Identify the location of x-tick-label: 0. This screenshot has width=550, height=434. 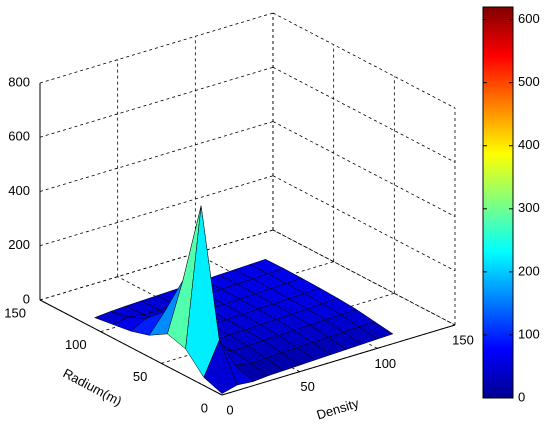
(229, 409).